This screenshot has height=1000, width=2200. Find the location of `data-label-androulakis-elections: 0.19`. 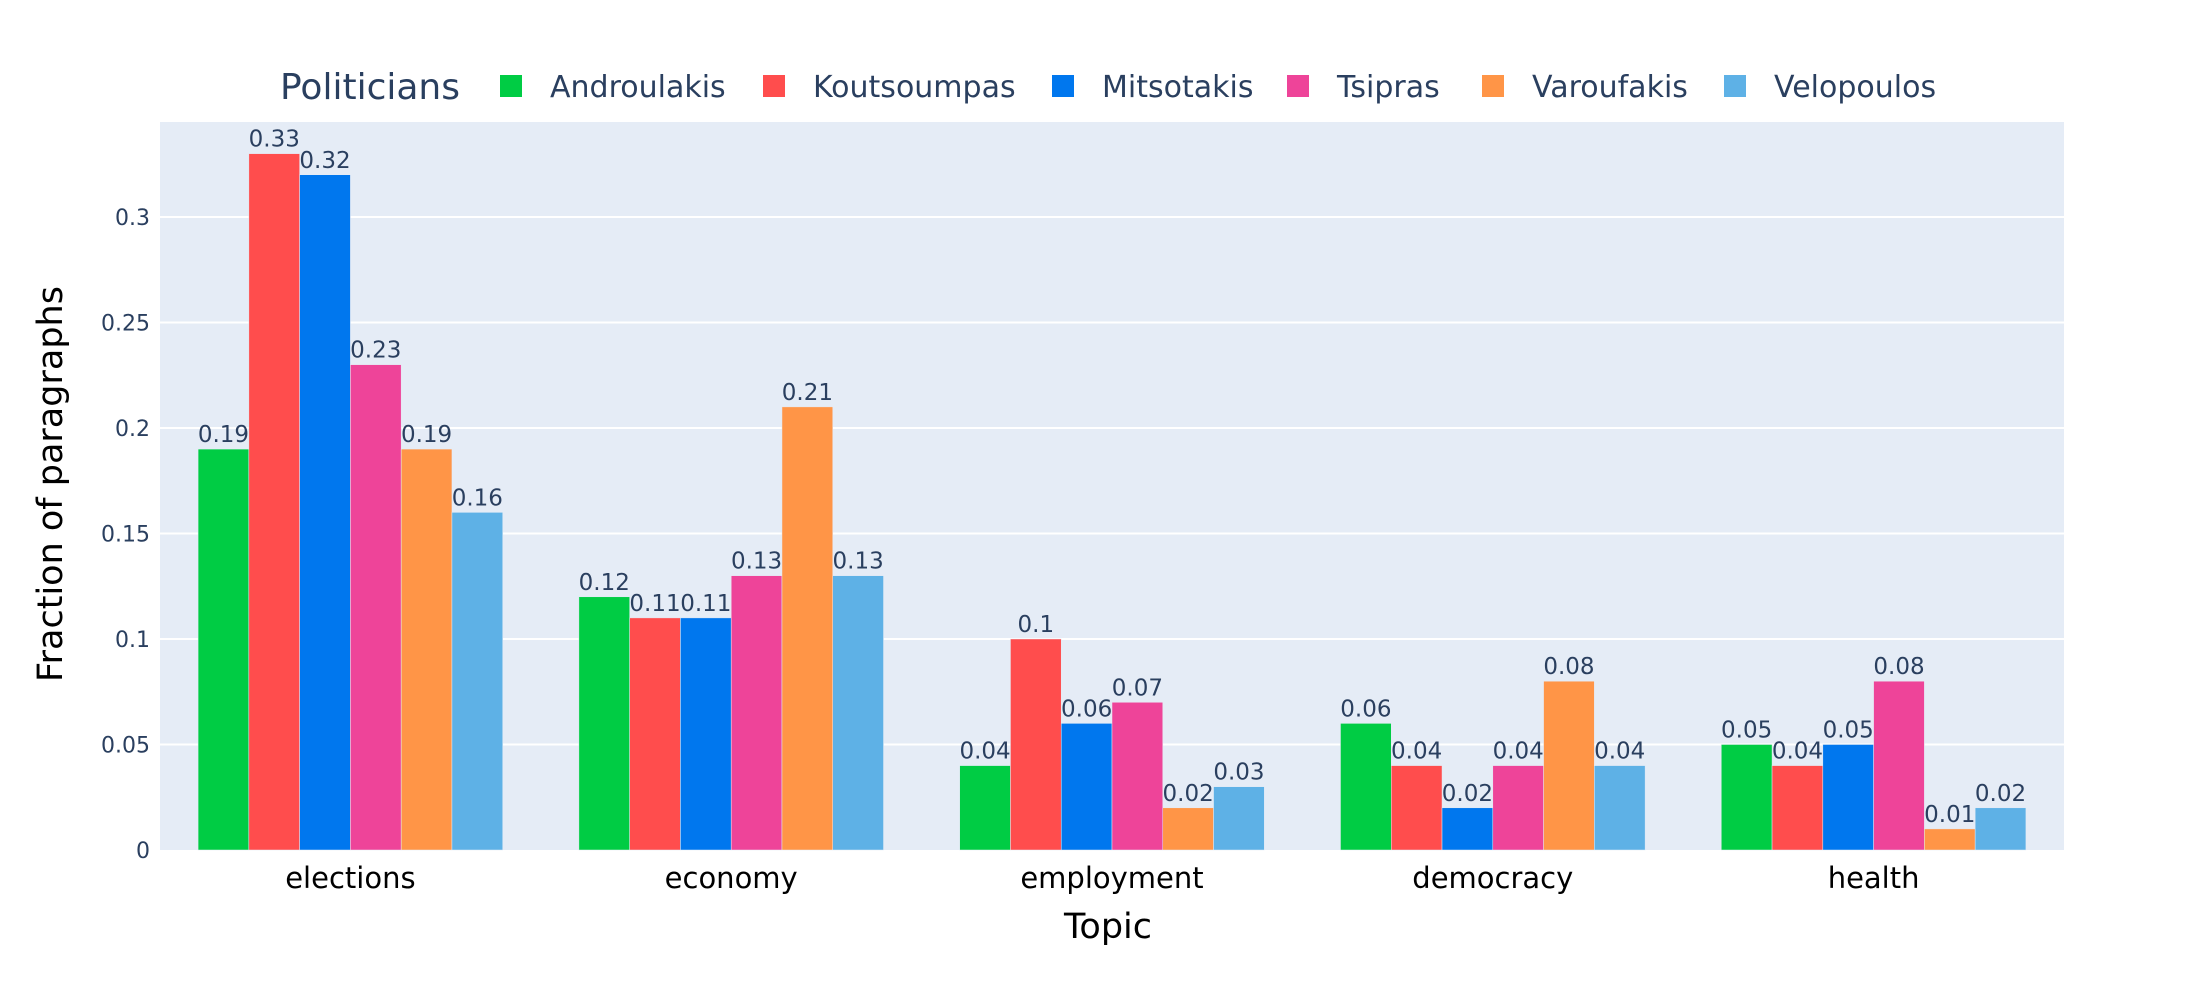

data-label-androulakis-elections: 0.19 is located at coordinates (223, 435).